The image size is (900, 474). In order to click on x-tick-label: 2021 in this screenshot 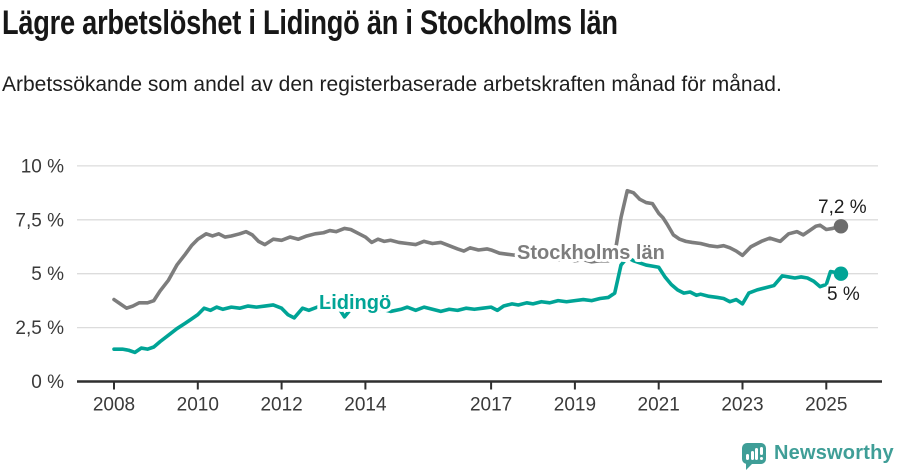, I will do `click(659, 405)`.